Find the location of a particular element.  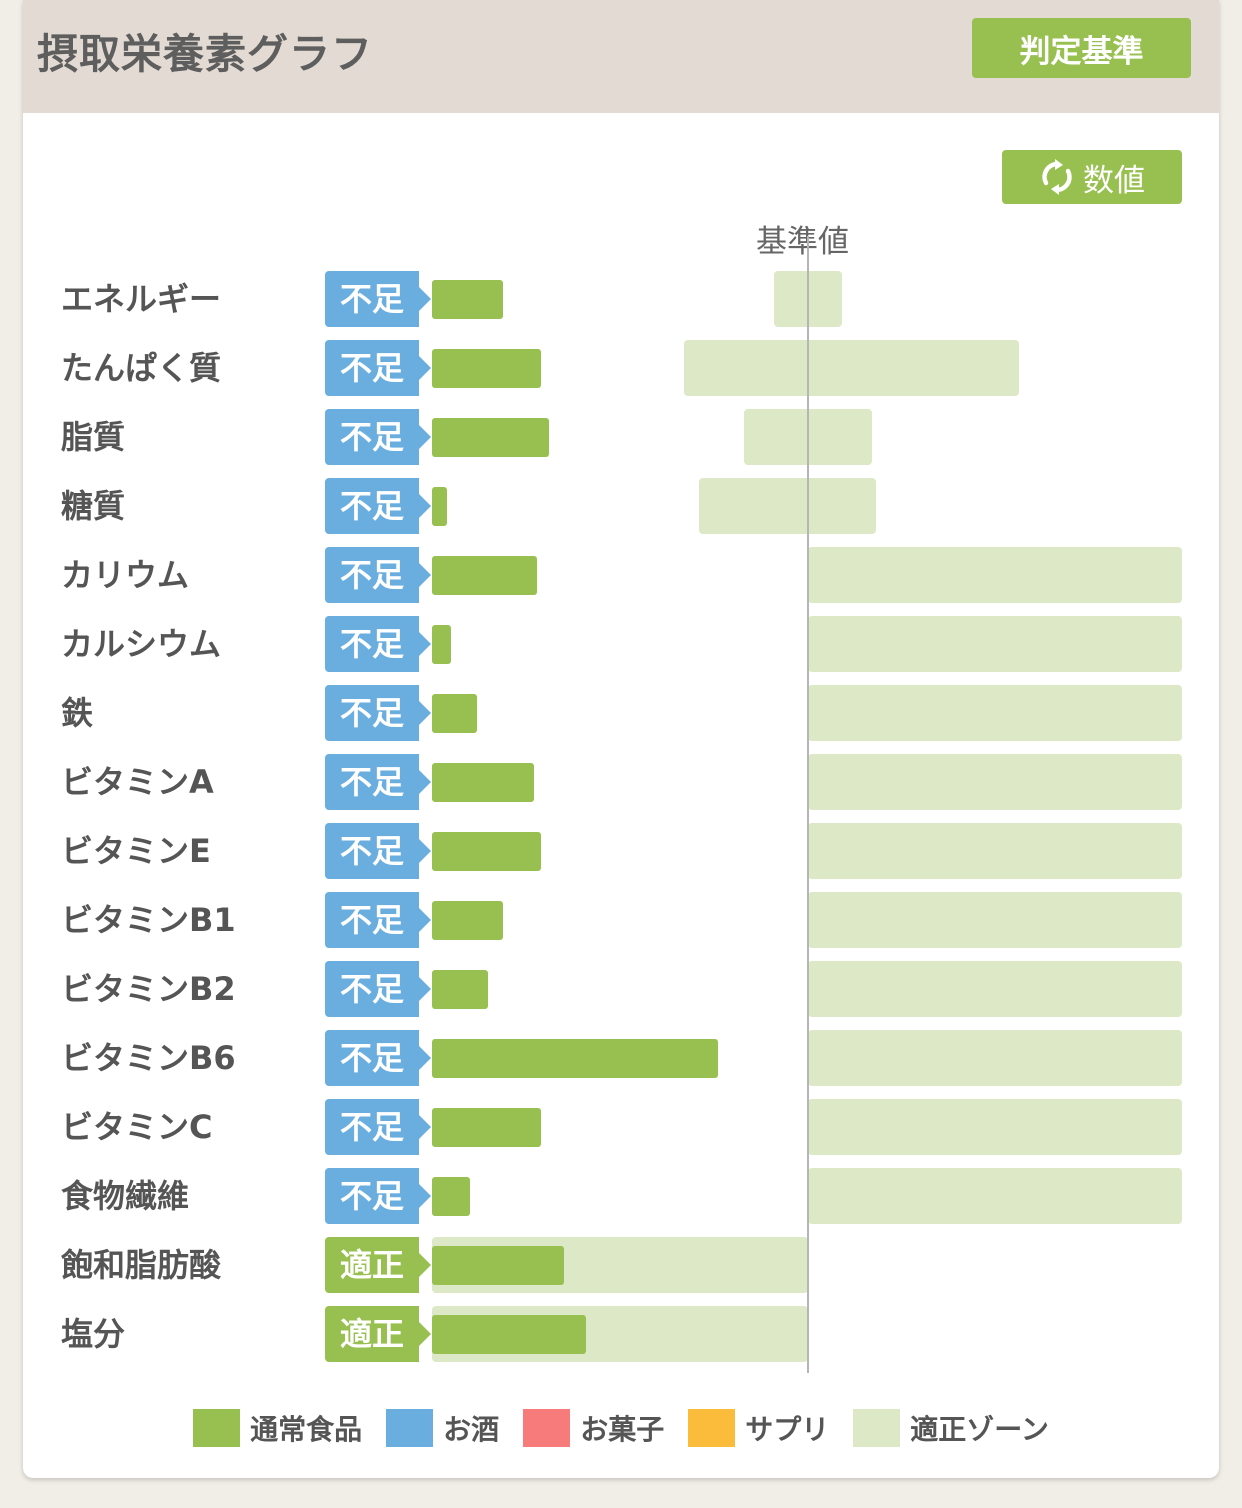

nutrient-row: カルシウム 不足 is located at coordinates (621, 644).